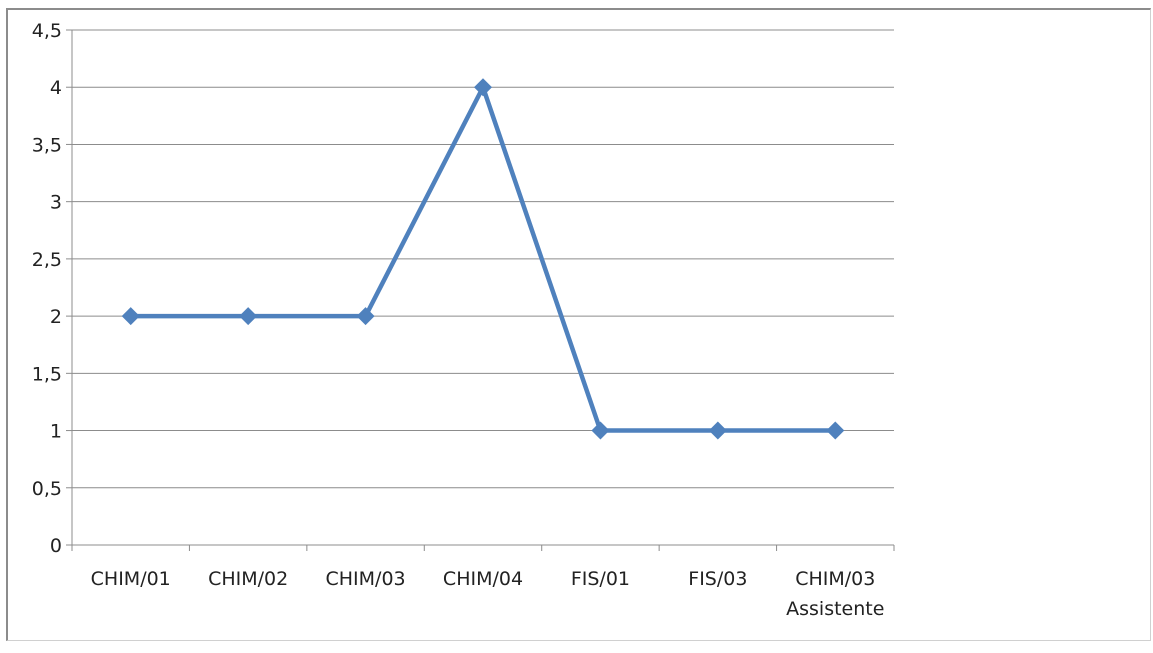  What do you see at coordinates (47, 145) in the screenshot?
I see `y-tick-label: 3,5` at bounding box center [47, 145].